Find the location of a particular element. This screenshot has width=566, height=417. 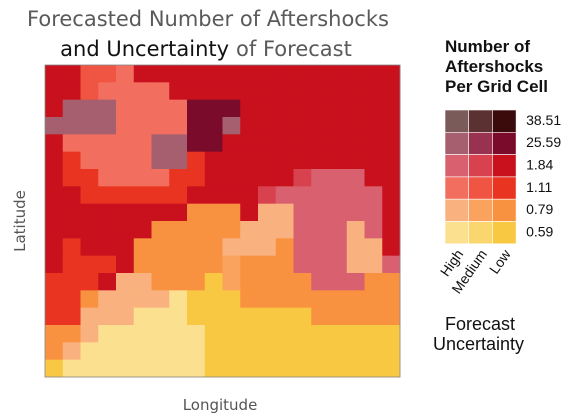

chart-title: Forecasted Number of Aftershocks is located at coordinates (208, 19).